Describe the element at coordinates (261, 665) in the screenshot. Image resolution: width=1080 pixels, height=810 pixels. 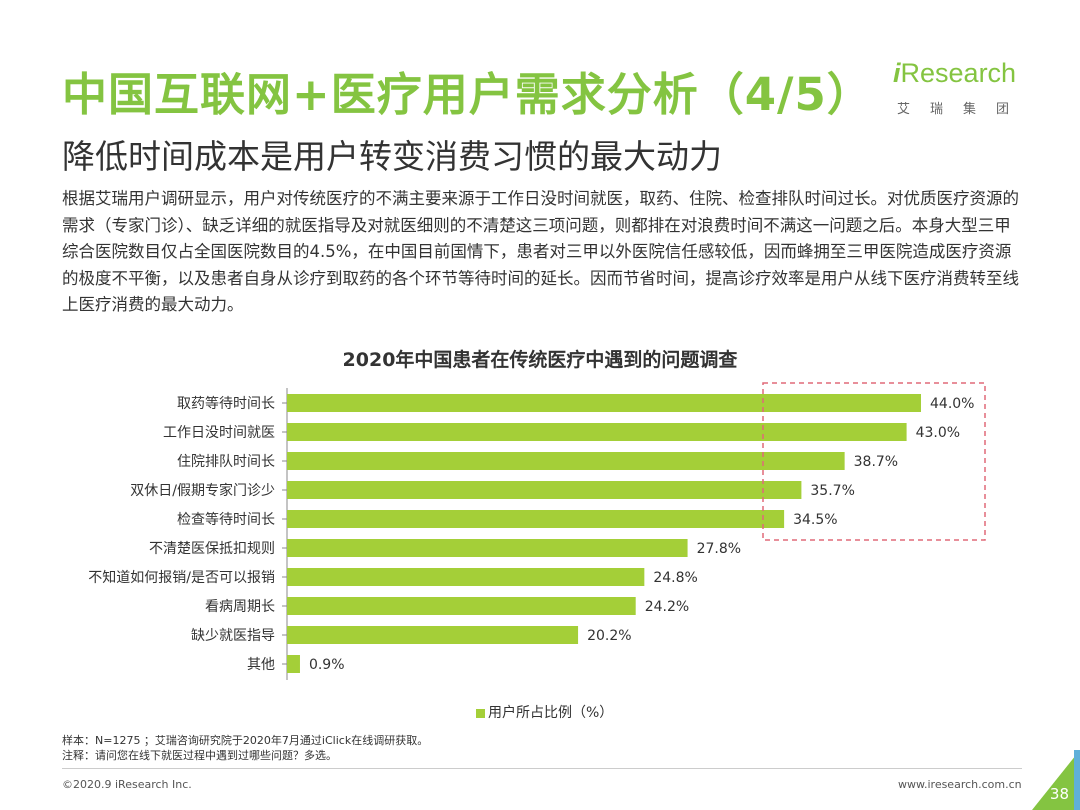
I see `category-label: 其他` at that location.